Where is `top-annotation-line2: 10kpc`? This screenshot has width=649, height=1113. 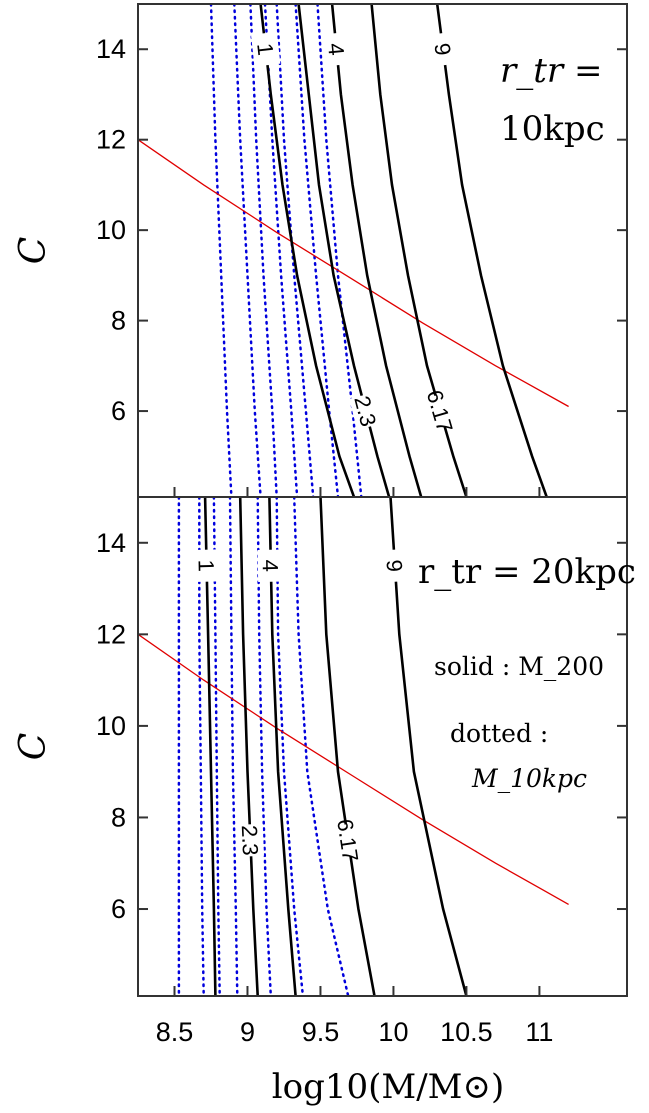 top-annotation-line2: 10kpc is located at coordinates (552, 129).